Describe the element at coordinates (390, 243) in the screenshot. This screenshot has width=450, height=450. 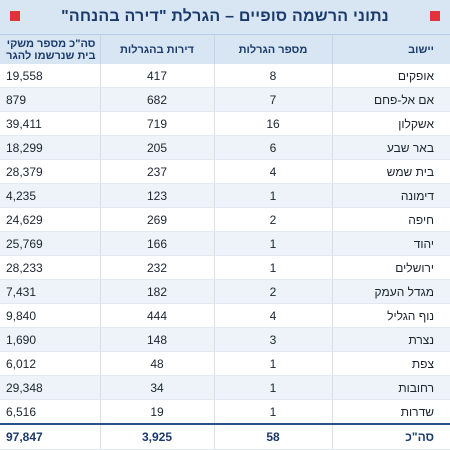
I see `cell-city: יהוד` at that location.